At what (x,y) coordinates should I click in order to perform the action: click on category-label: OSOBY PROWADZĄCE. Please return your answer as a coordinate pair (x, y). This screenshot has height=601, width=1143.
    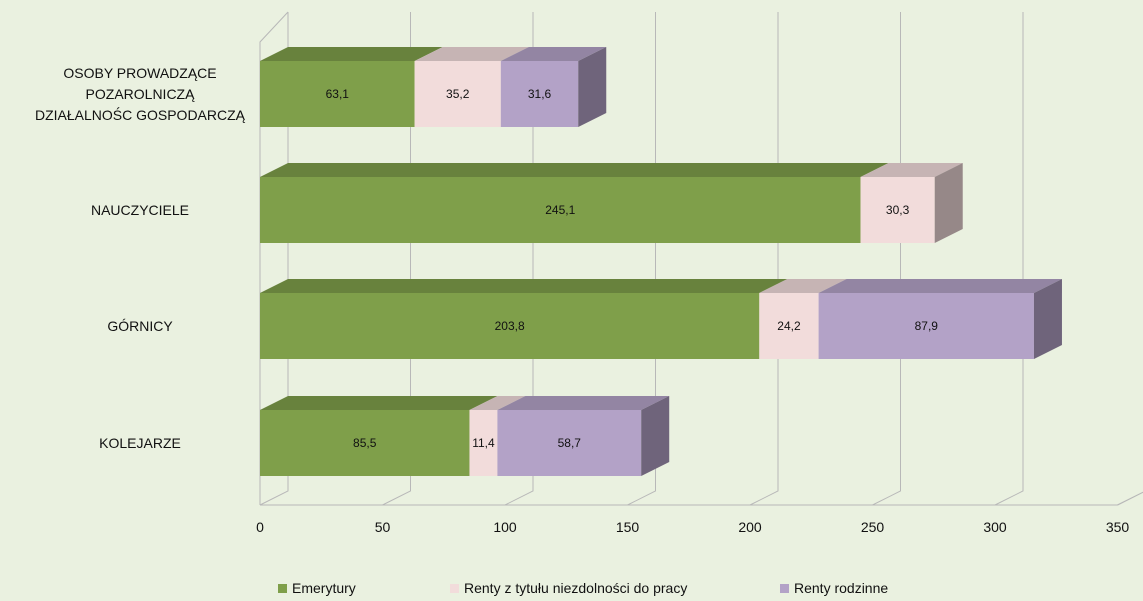
    Looking at the image, I should click on (139, 73).